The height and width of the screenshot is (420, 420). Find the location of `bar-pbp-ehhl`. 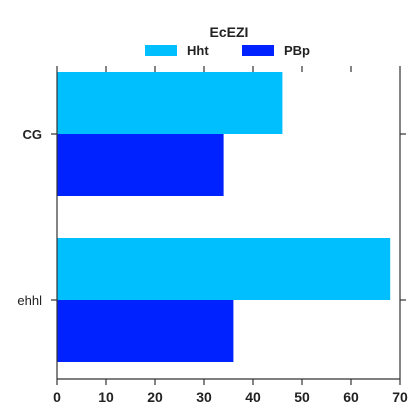

bar-pbp-ehhl is located at coordinates (145, 331).